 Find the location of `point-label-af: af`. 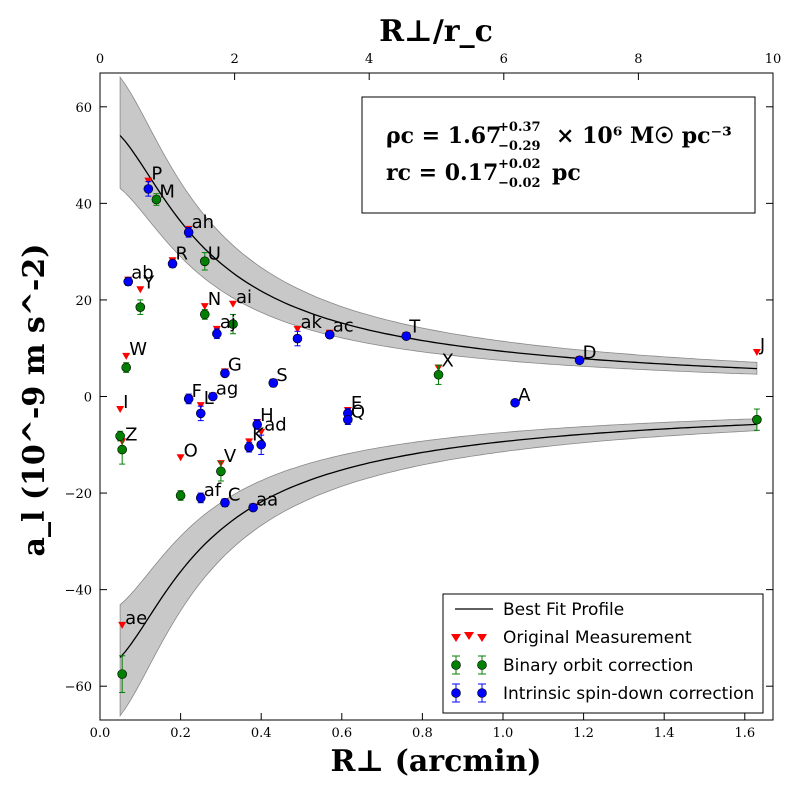

point-label-af: af is located at coordinates (213, 490).